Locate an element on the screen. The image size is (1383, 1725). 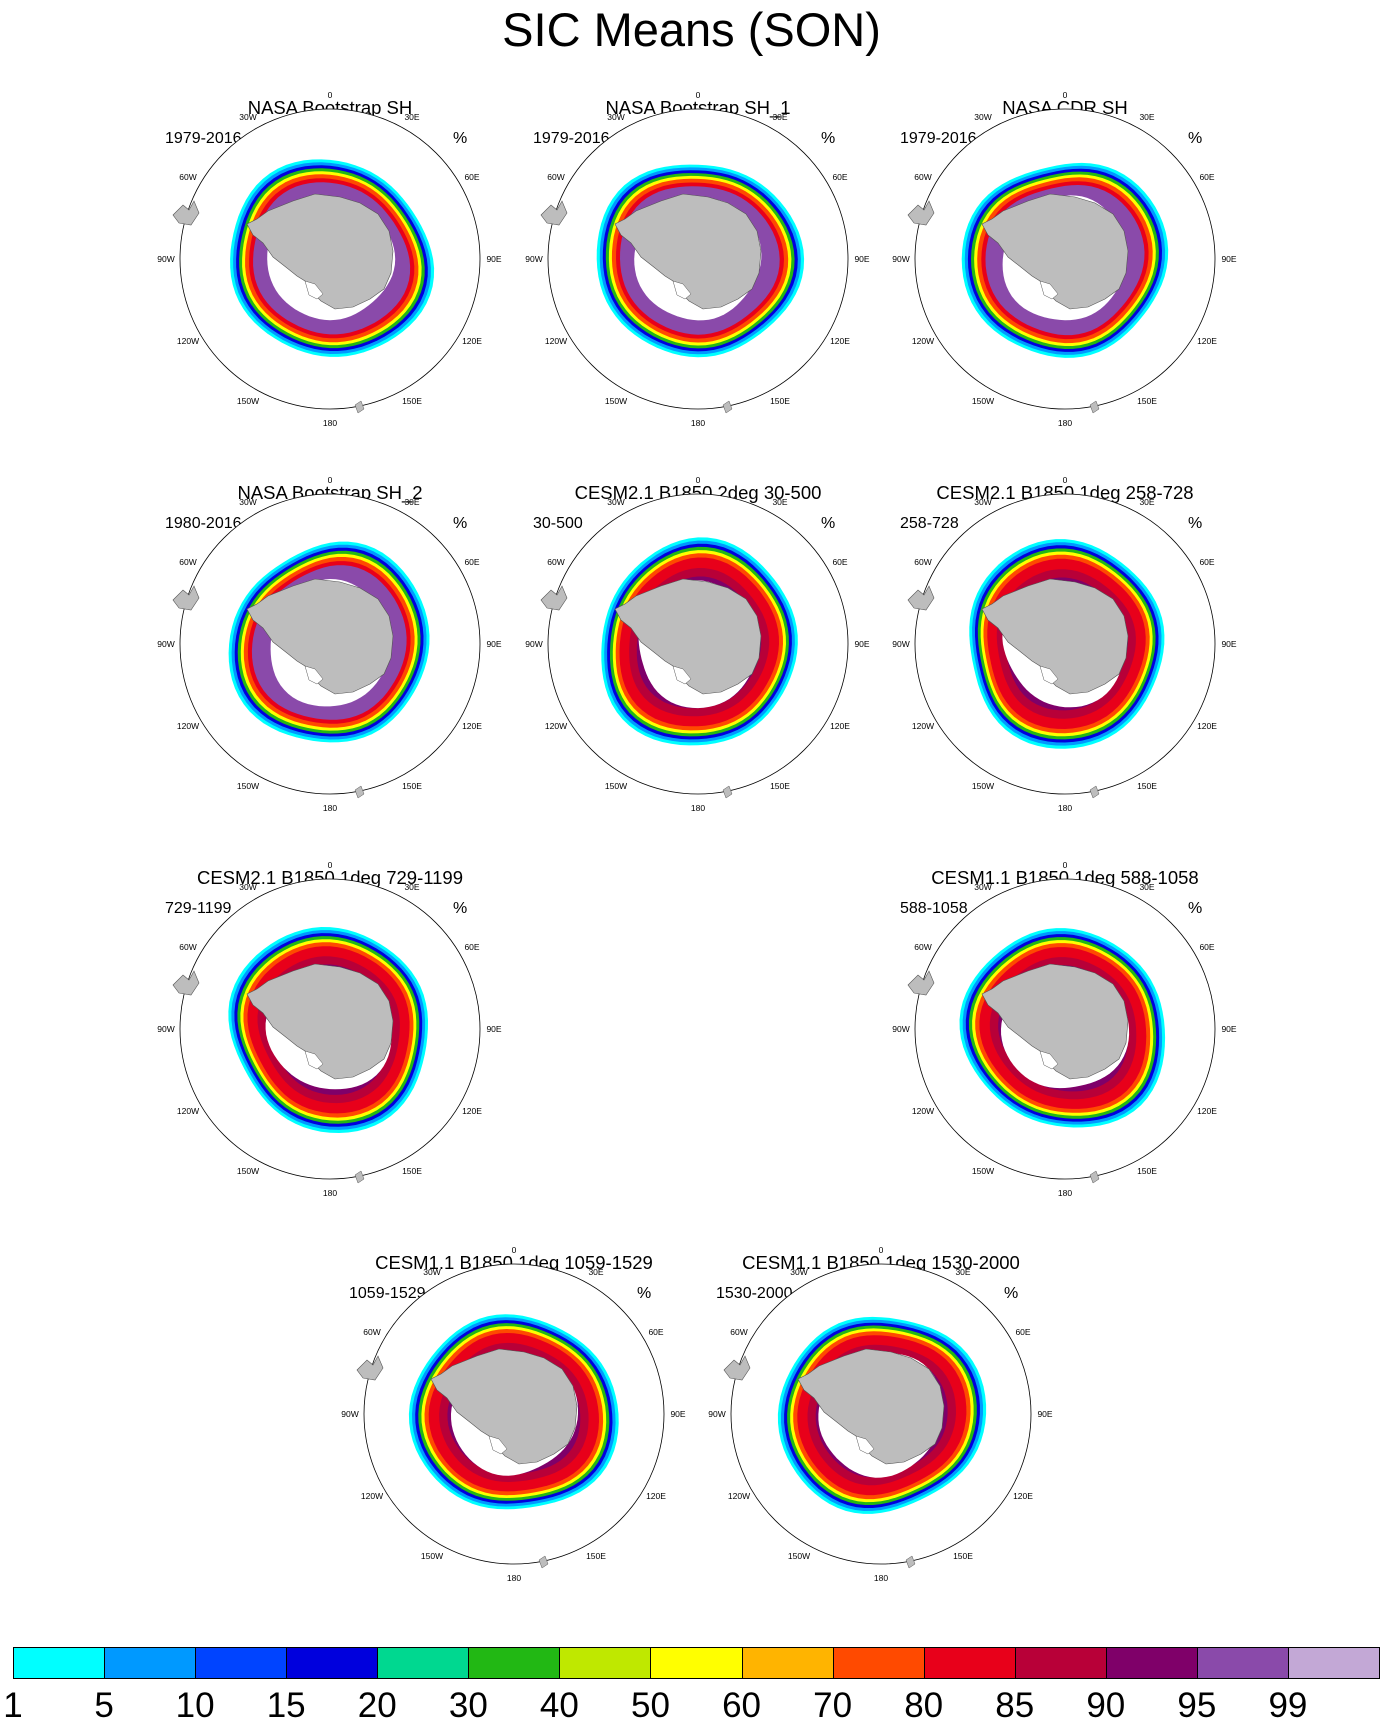
panel-period: 1979-2016 is located at coordinates (571, 138).